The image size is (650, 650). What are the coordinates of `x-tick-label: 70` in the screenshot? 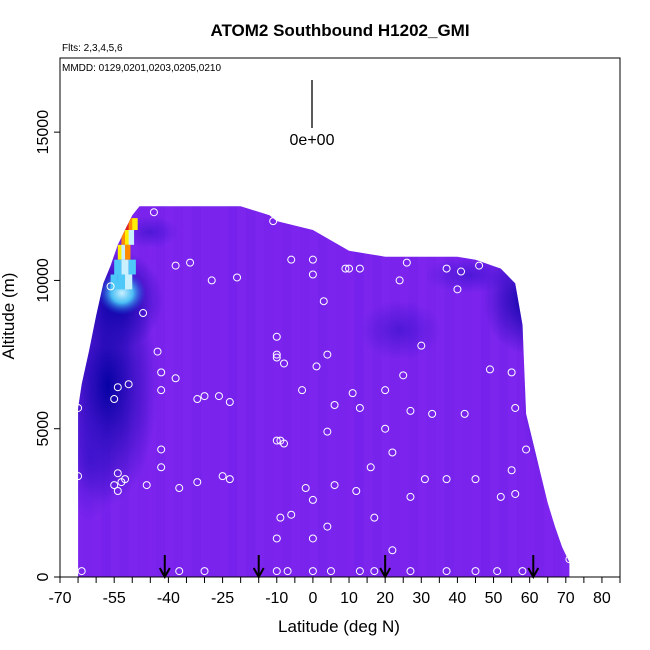 It's located at (566, 598).